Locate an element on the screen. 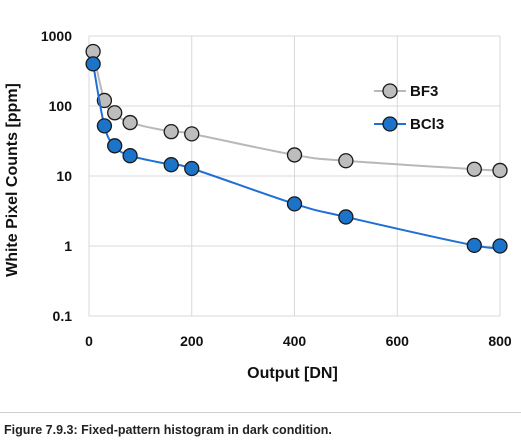 The image size is (521, 445). y-tick-label: 0.1 is located at coordinates (63, 316).